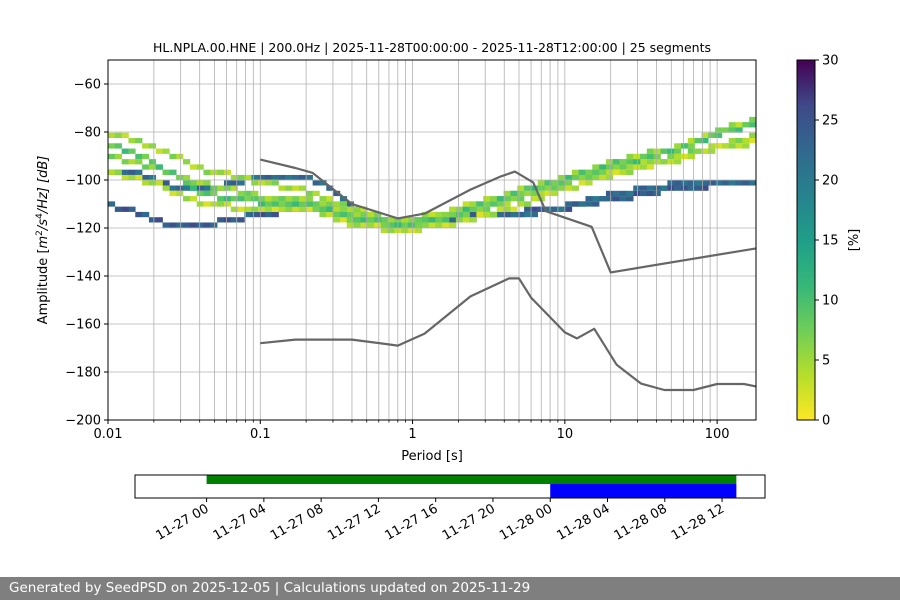 This screenshot has height=600, width=900. What do you see at coordinates (182, 522) in the screenshot?
I see `coverage-tick-label: 11-27 00` at bounding box center [182, 522].